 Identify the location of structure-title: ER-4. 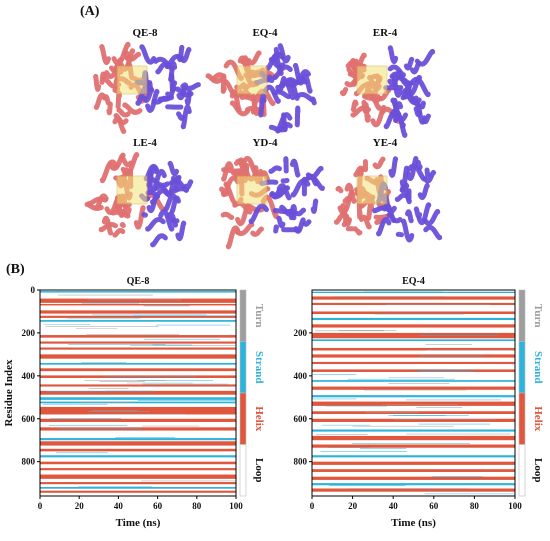
(385, 33).